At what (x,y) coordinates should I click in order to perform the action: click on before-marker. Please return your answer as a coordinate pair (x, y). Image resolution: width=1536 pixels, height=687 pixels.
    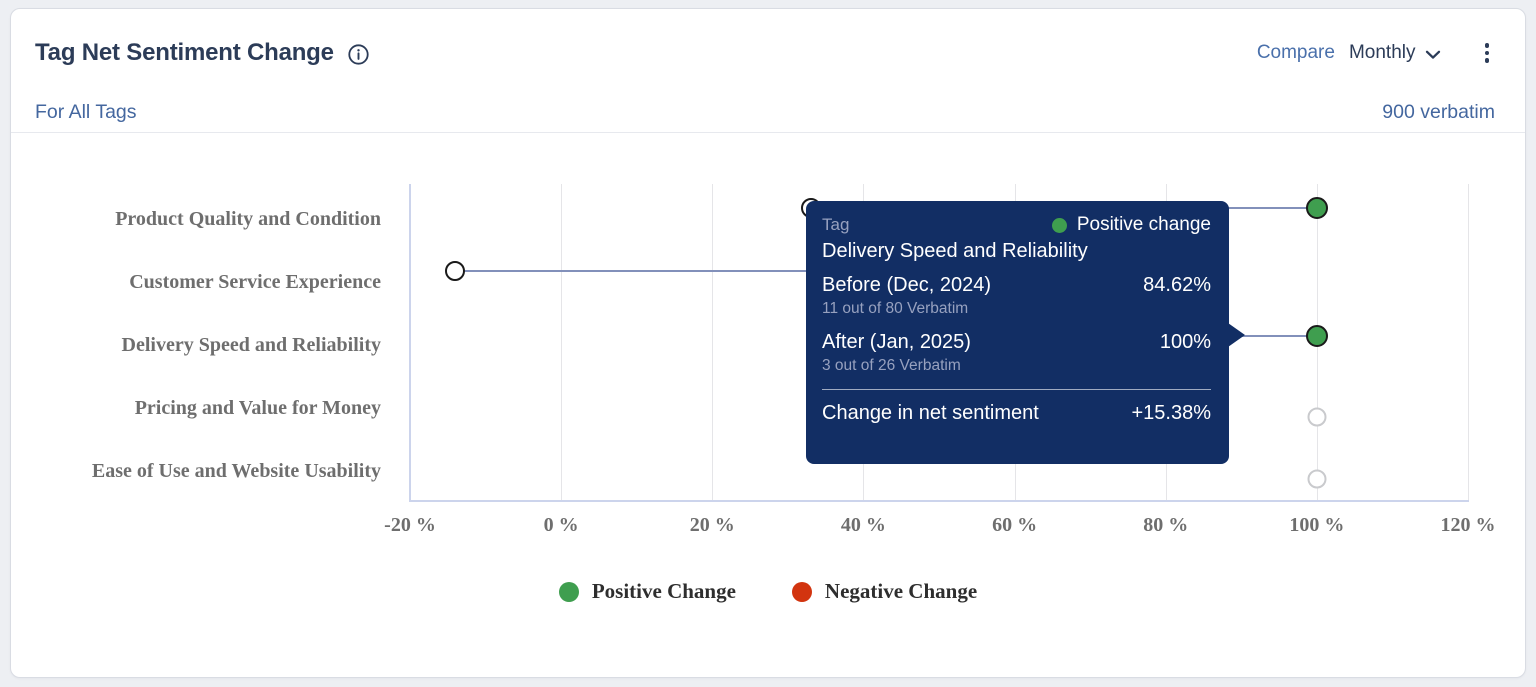
    Looking at the image, I should click on (455, 271).